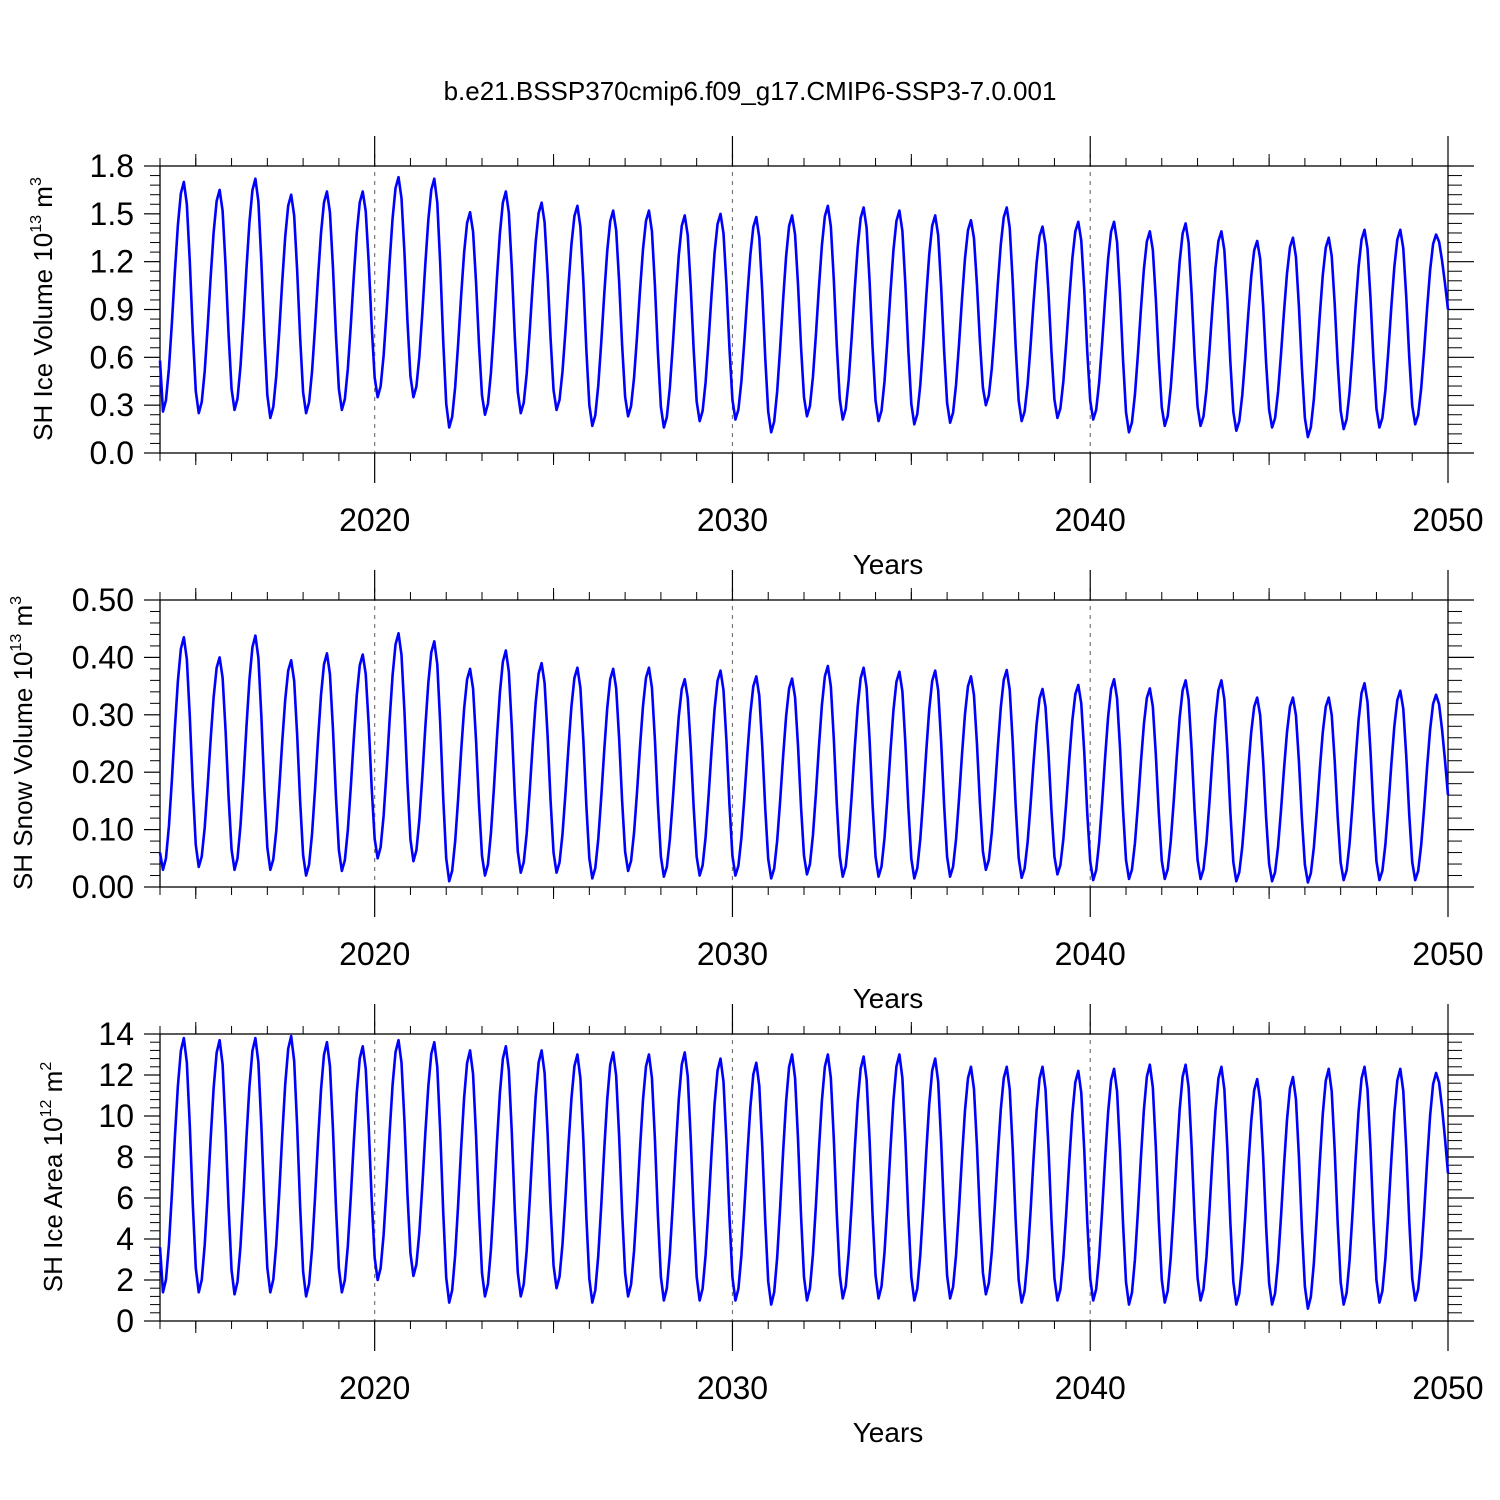  Describe the element at coordinates (125, 1198) in the screenshot. I see `y-tick-label: 6` at that location.